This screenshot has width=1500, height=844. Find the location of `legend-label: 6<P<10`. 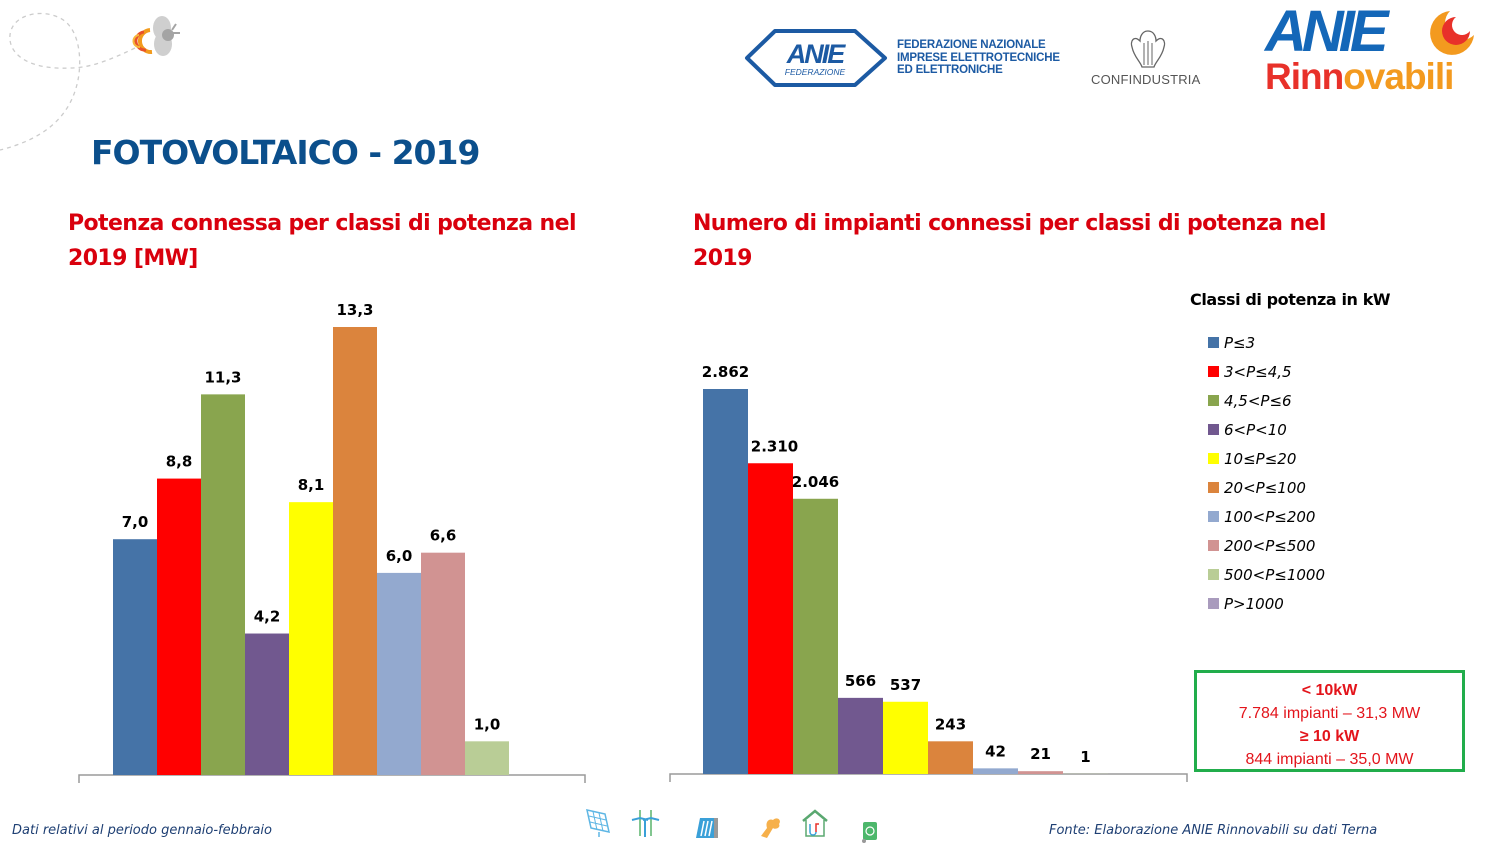

legend-label: 6<P<10 is located at coordinates (1255, 429).